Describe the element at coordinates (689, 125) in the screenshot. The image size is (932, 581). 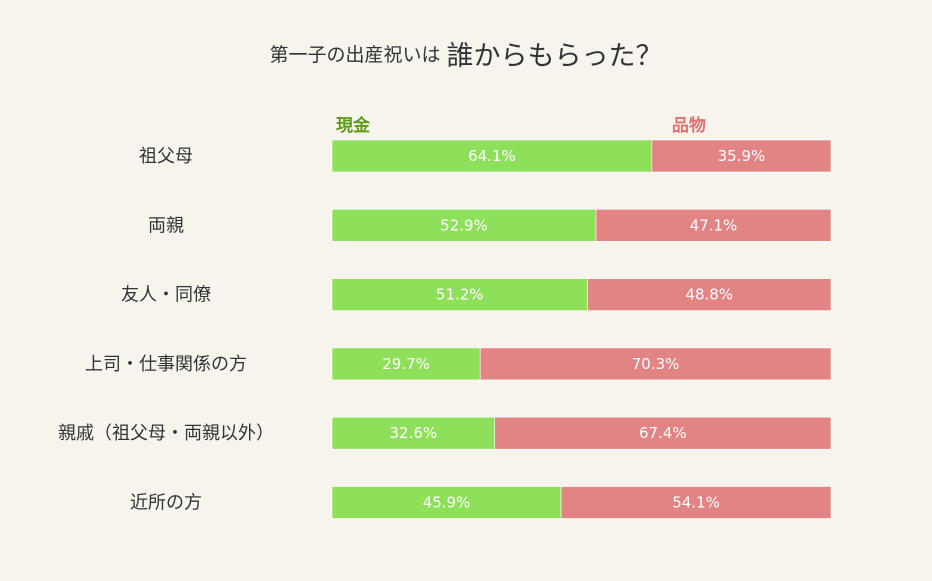
I see `legend-label-gift: 品物` at that location.